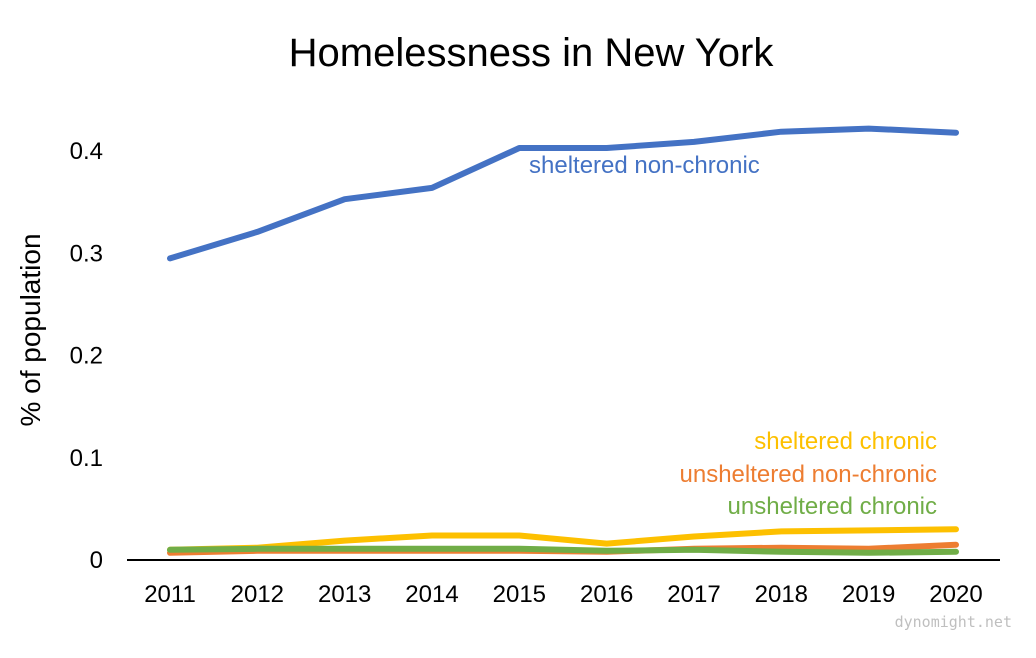 This screenshot has height=658, width=1036. Describe the element at coordinates (955, 594) in the screenshot. I see `x-tick-label: 2020` at that location.